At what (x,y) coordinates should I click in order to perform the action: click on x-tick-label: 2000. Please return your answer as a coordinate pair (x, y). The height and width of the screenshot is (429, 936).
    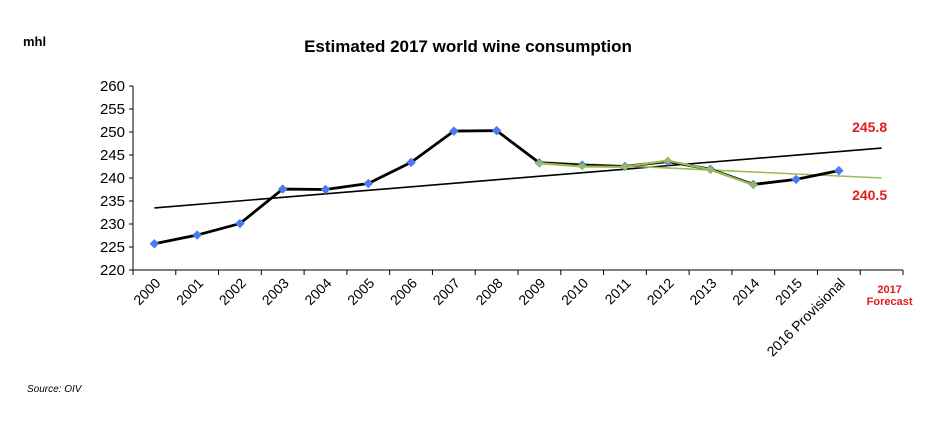
    Looking at the image, I should click on (146, 291).